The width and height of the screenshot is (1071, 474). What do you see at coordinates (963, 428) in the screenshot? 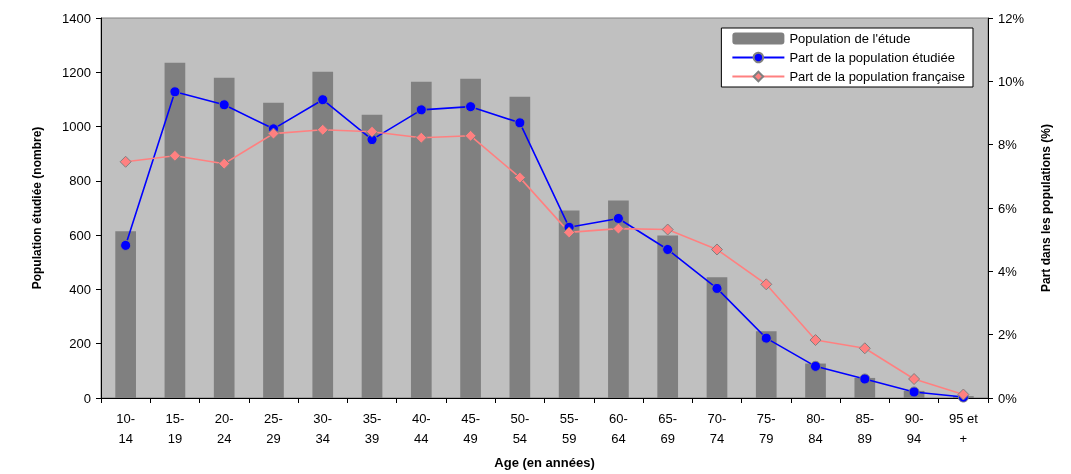
I see `x-tick-label: 95 et +` at bounding box center [963, 428].